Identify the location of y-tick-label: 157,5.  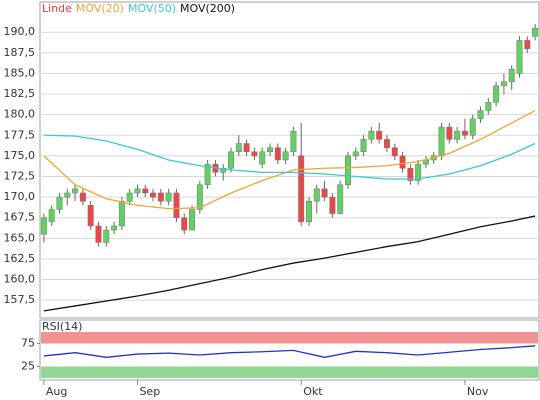
(20, 299).